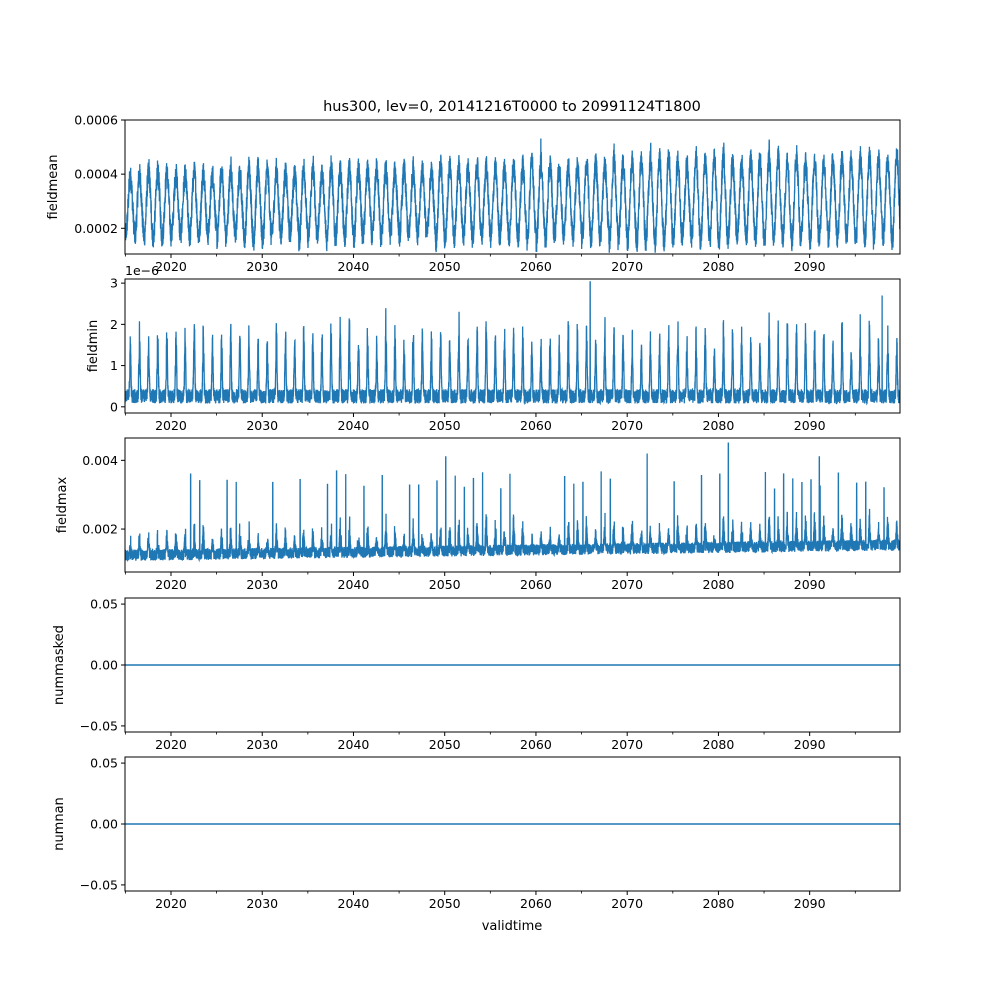 Image resolution: width=1000 pixels, height=1000 pixels. I want to click on x-axis-label: validtime, so click(512, 926).